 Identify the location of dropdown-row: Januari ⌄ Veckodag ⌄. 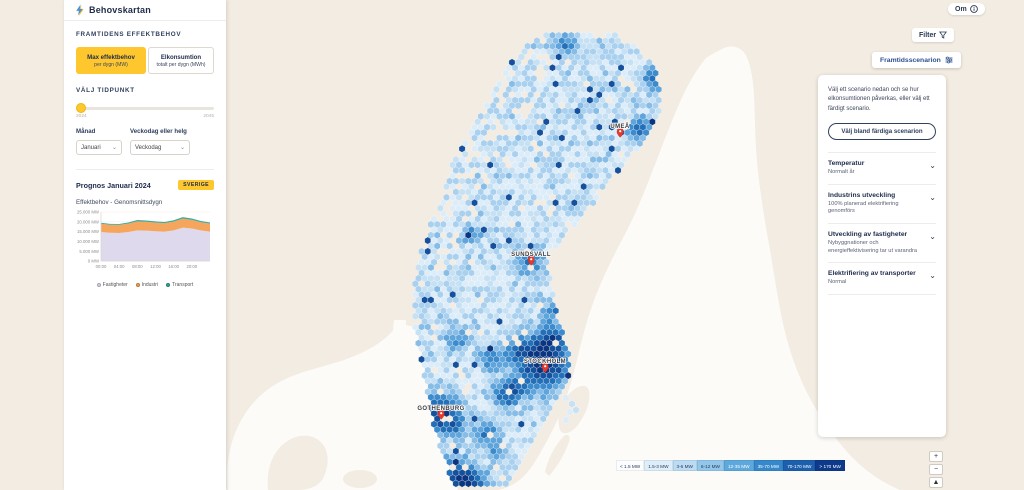
(145, 147).